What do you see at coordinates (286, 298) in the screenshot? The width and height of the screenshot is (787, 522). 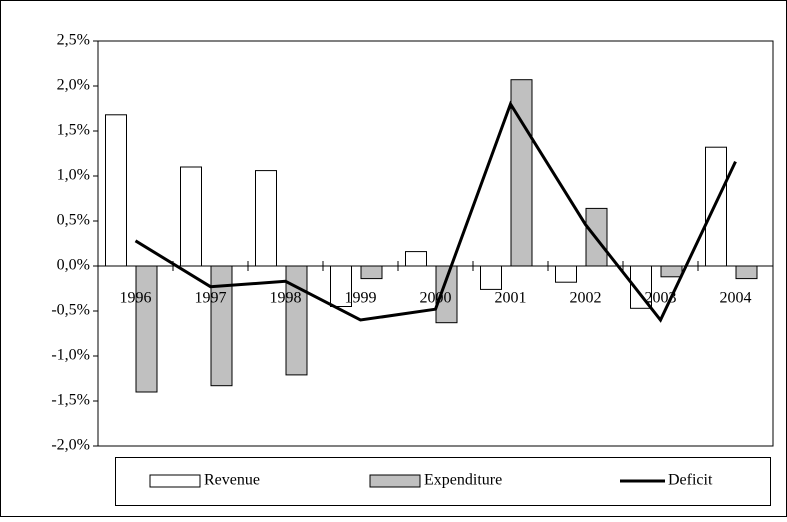 I see `x-tick-label: 1998` at bounding box center [286, 298].